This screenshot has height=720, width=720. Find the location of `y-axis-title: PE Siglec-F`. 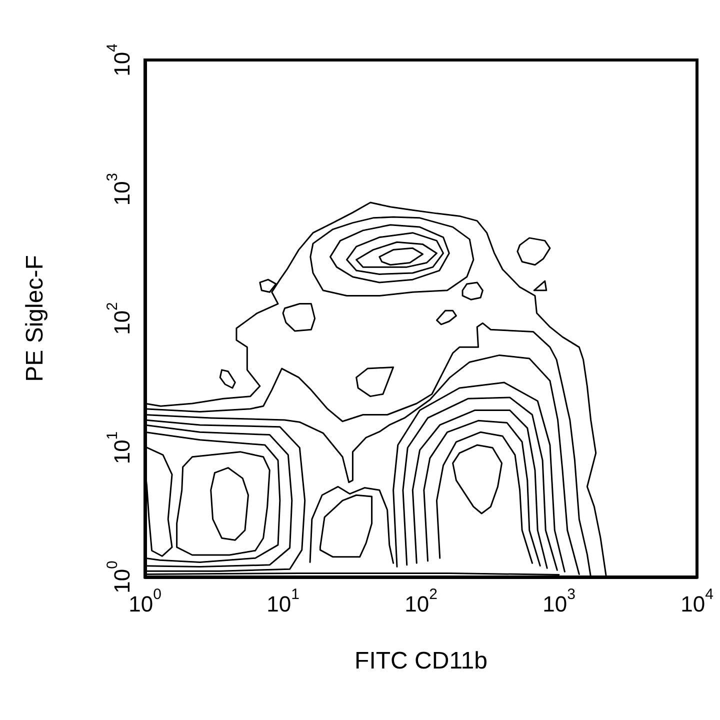

y-axis-title: PE Siglec-F is located at coordinates (35, 318).